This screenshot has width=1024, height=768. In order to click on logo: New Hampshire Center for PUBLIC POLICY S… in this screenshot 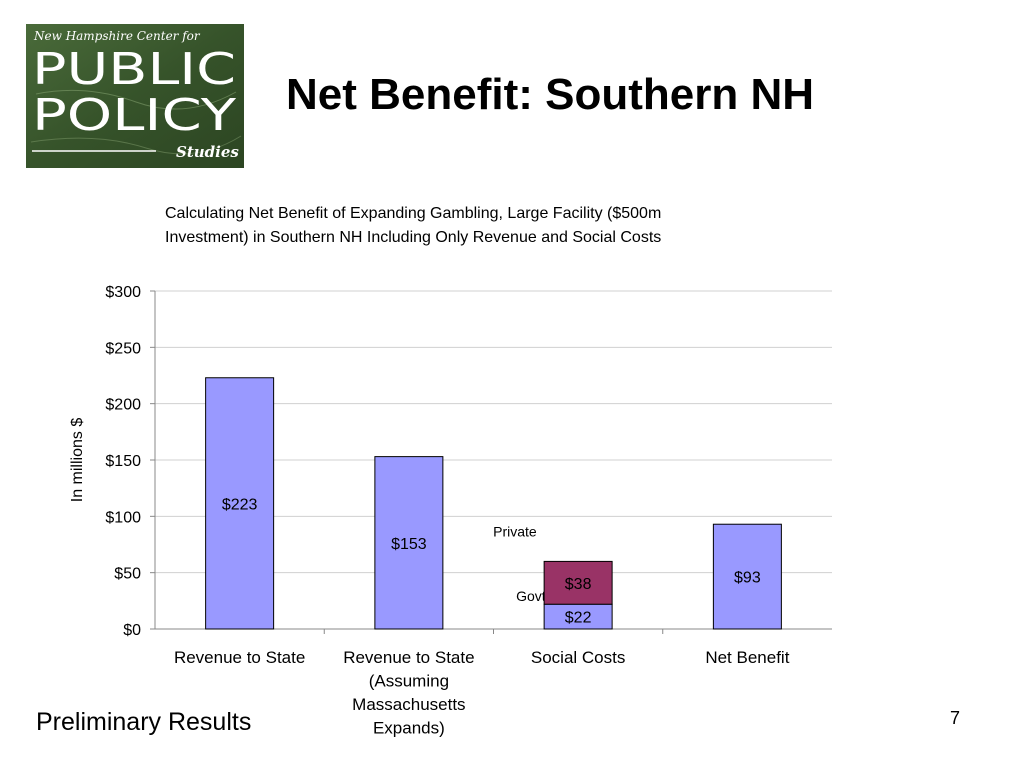, I will do `click(135, 96)`.